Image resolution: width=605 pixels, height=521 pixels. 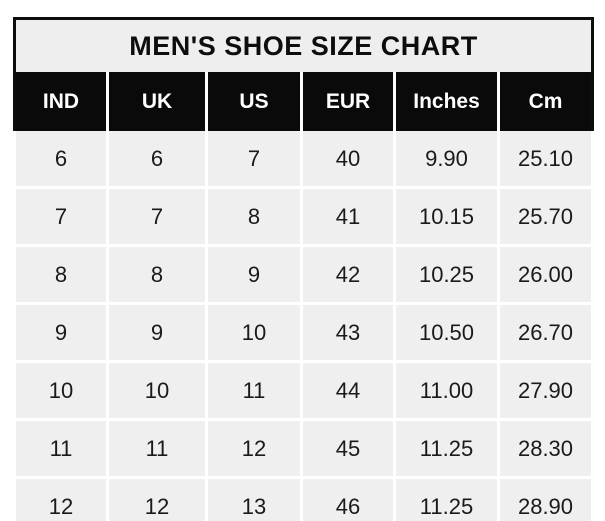 I want to click on table-cell: 41, so click(x=348, y=216).